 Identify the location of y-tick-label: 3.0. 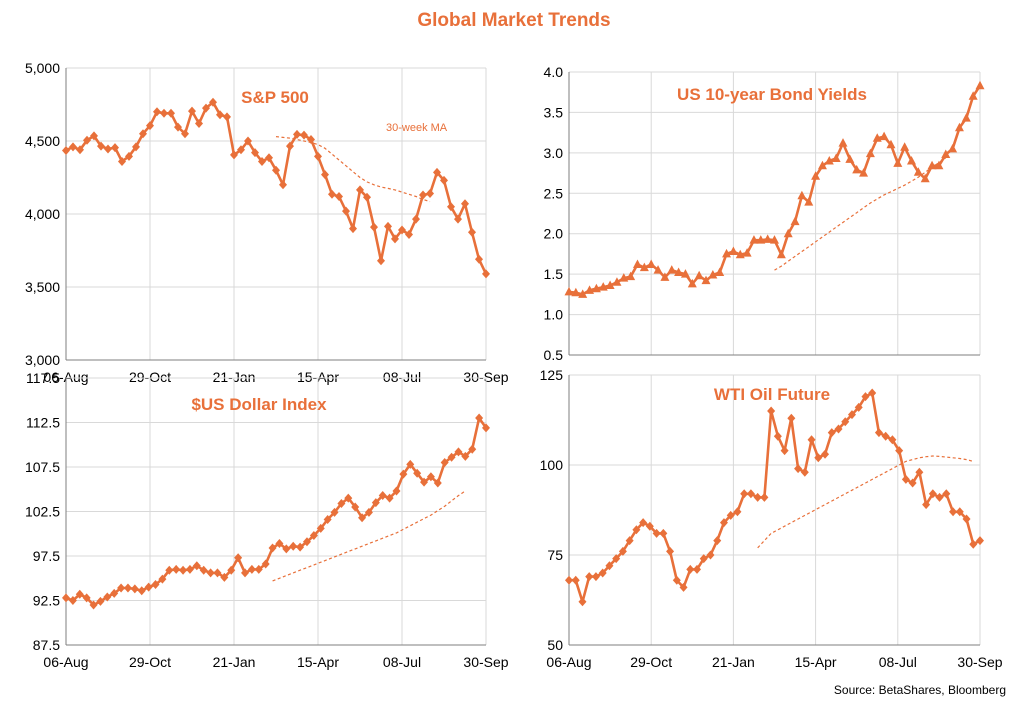
(554, 153).